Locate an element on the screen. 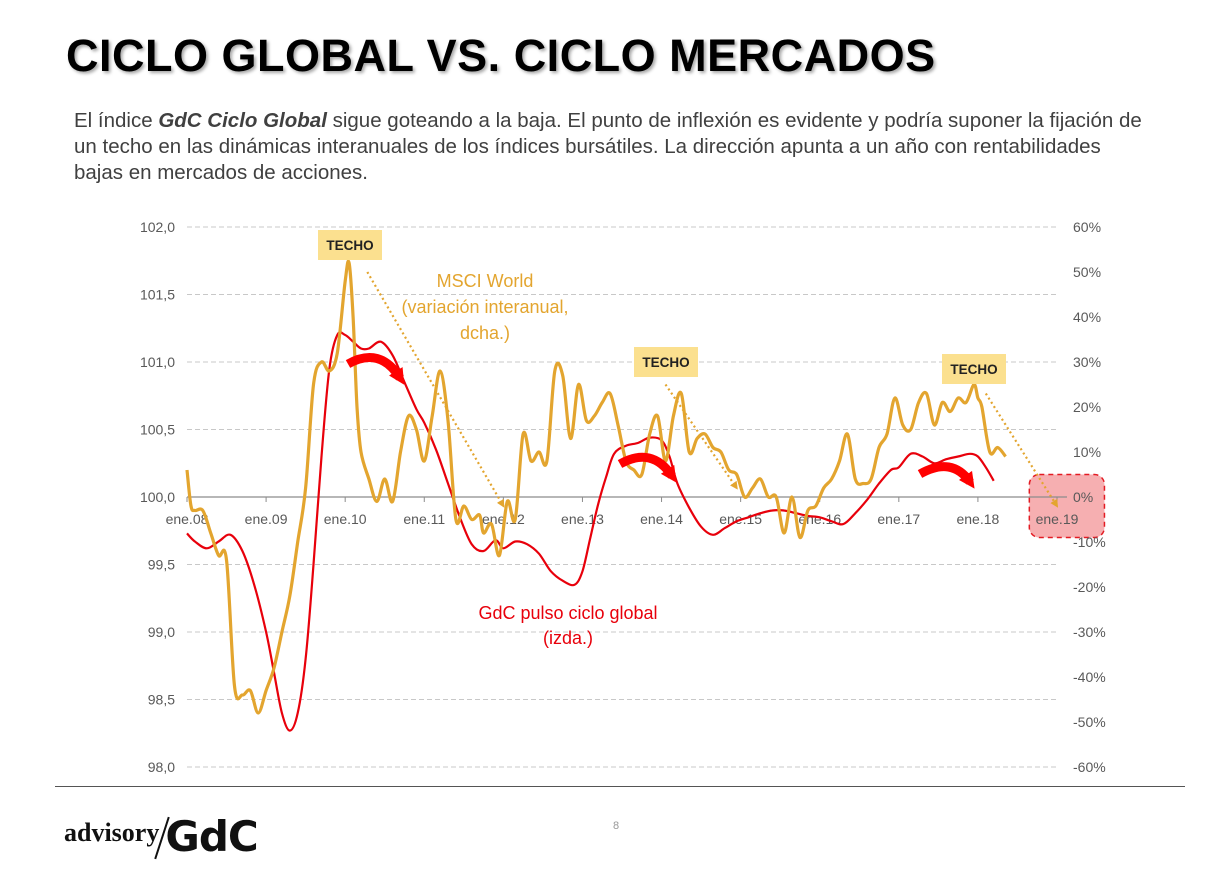  series-label-msci: (variación interanual, is located at coordinates (484, 307).